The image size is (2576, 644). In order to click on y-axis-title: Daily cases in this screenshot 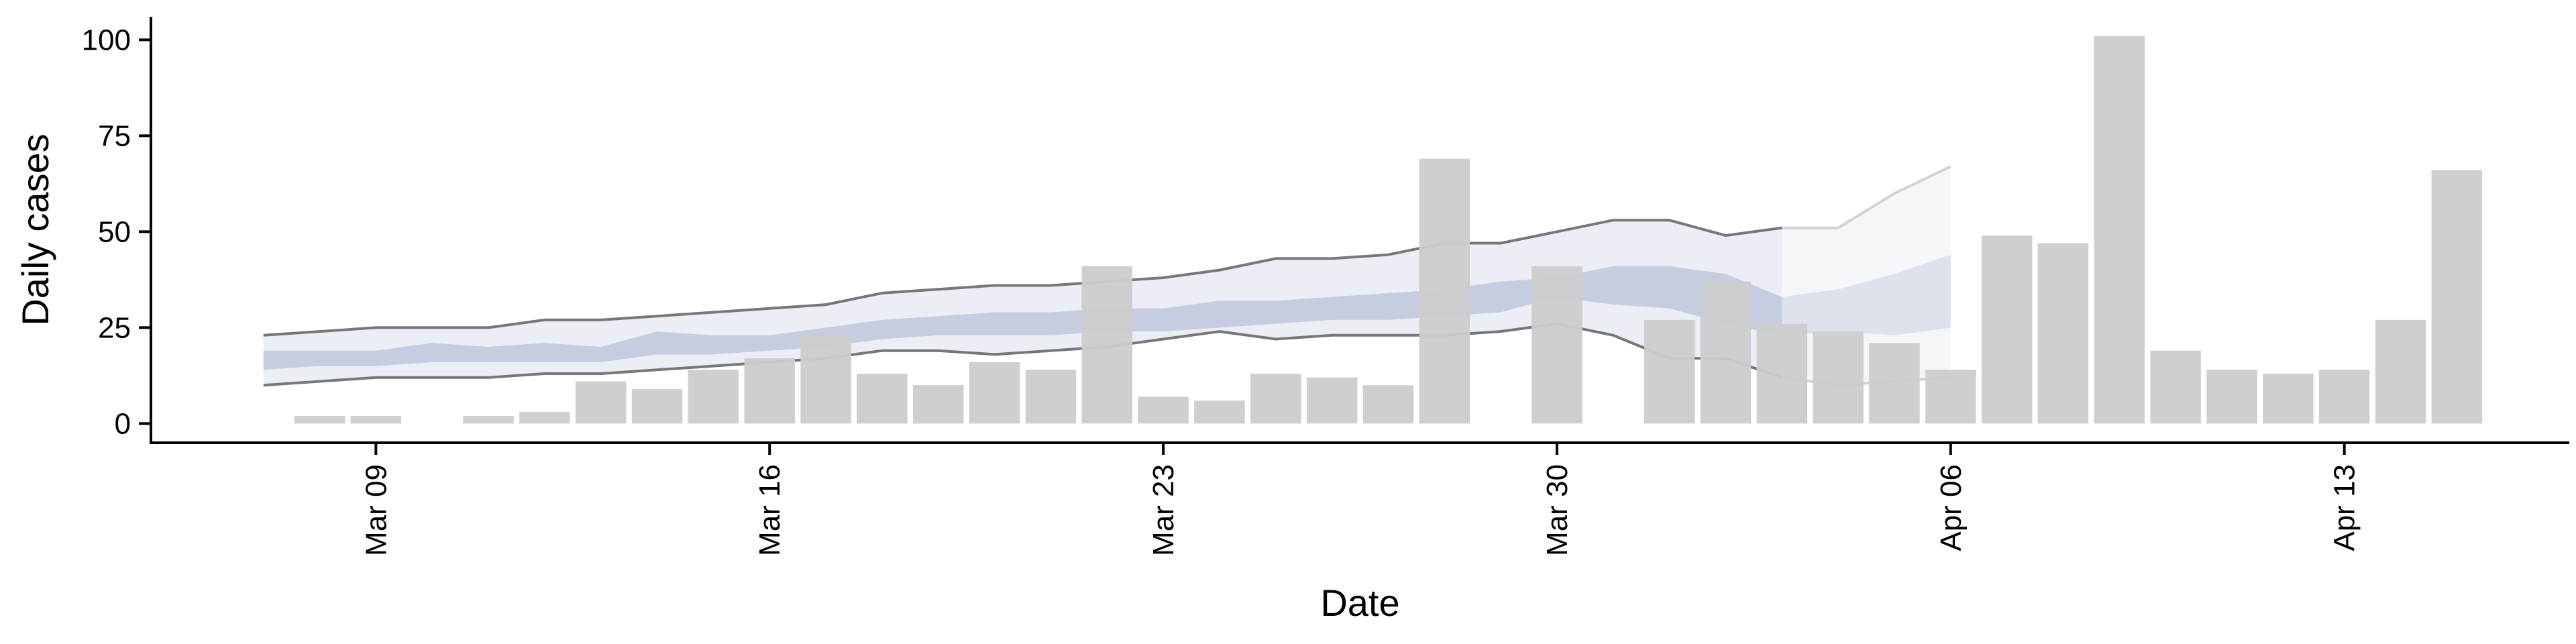, I will do `click(35, 229)`.